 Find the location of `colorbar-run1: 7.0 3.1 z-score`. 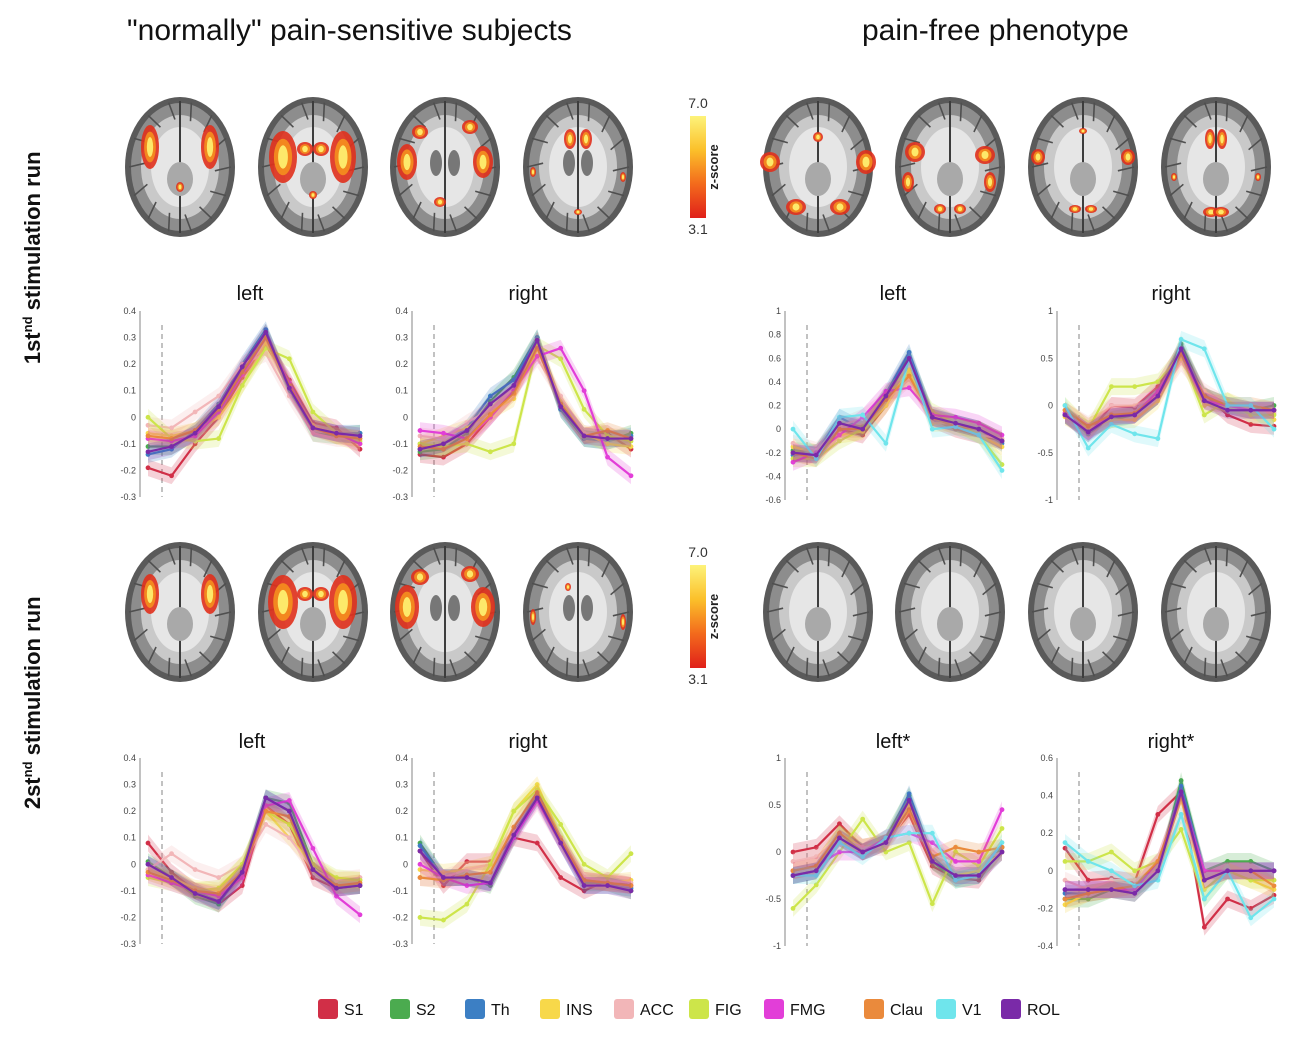

colorbar-run1: 7.0 3.1 z-score is located at coordinates (704, 166).